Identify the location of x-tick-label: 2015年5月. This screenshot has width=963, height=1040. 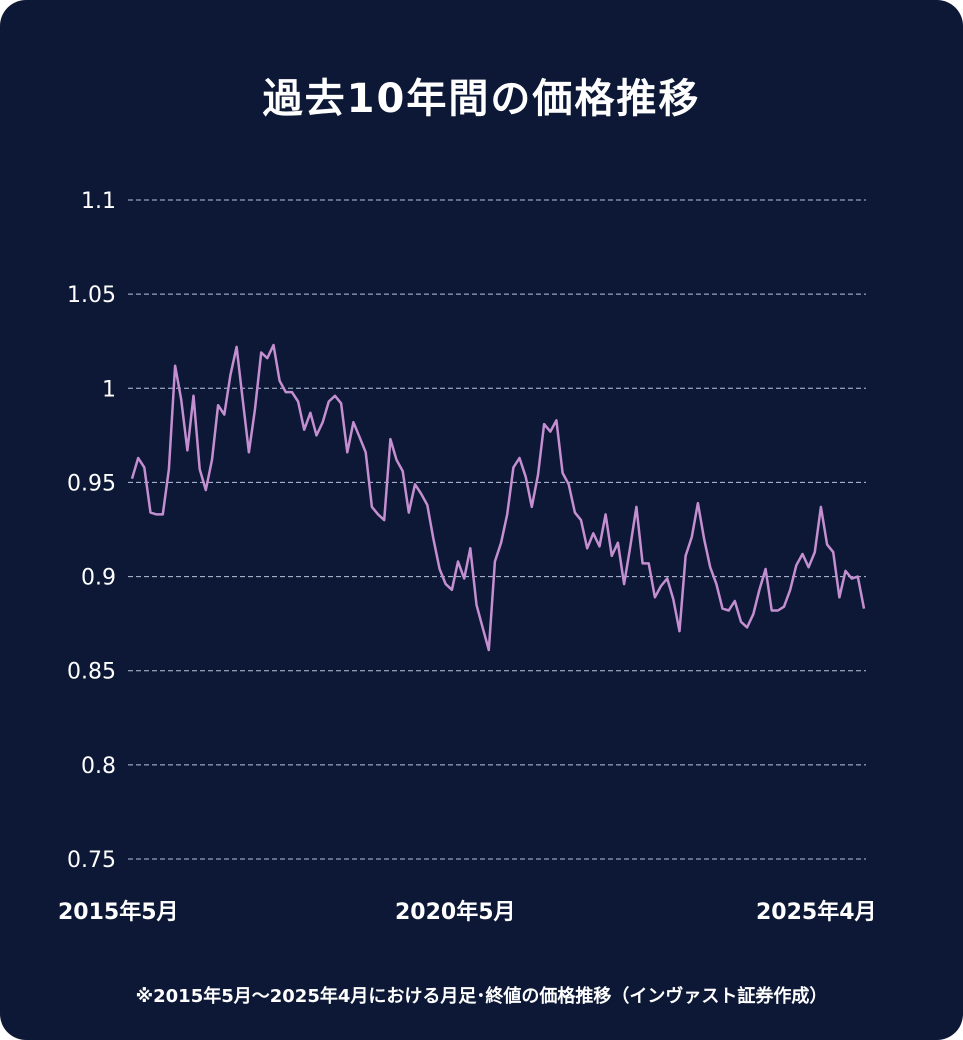
(118, 912).